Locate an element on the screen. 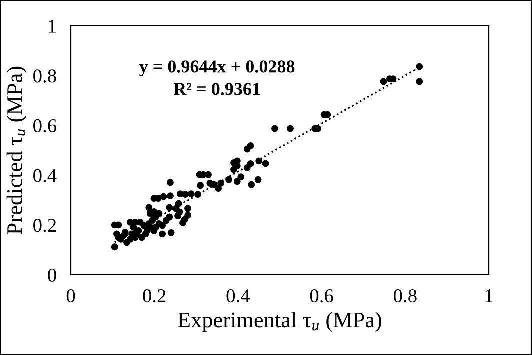 The image size is (532, 355). y-tick-label: 0.6 is located at coordinates (45, 126).